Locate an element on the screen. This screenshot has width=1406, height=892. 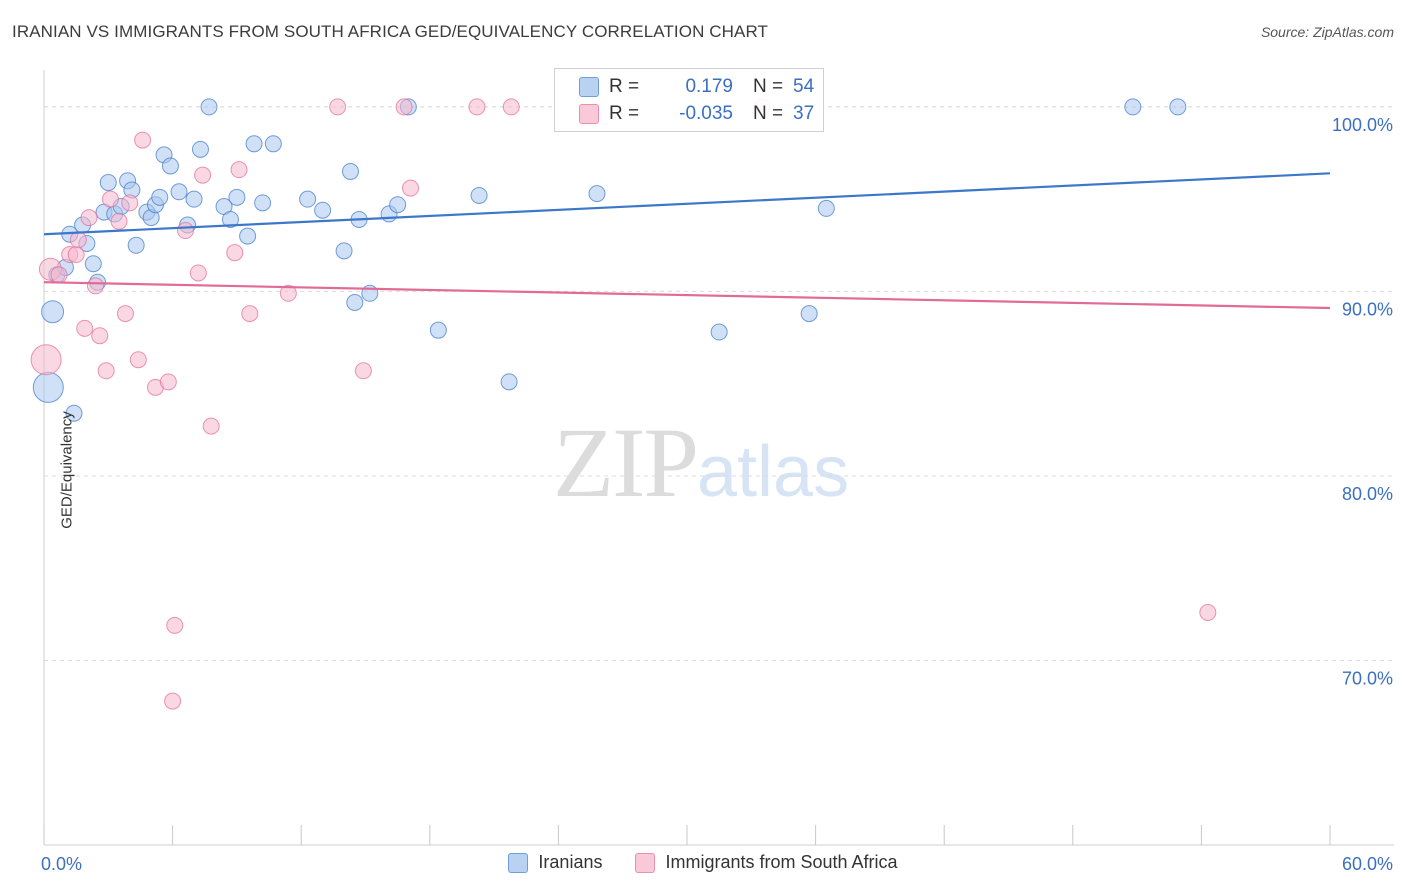
legend-n-value: 54 is located at coordinates (804, 86).